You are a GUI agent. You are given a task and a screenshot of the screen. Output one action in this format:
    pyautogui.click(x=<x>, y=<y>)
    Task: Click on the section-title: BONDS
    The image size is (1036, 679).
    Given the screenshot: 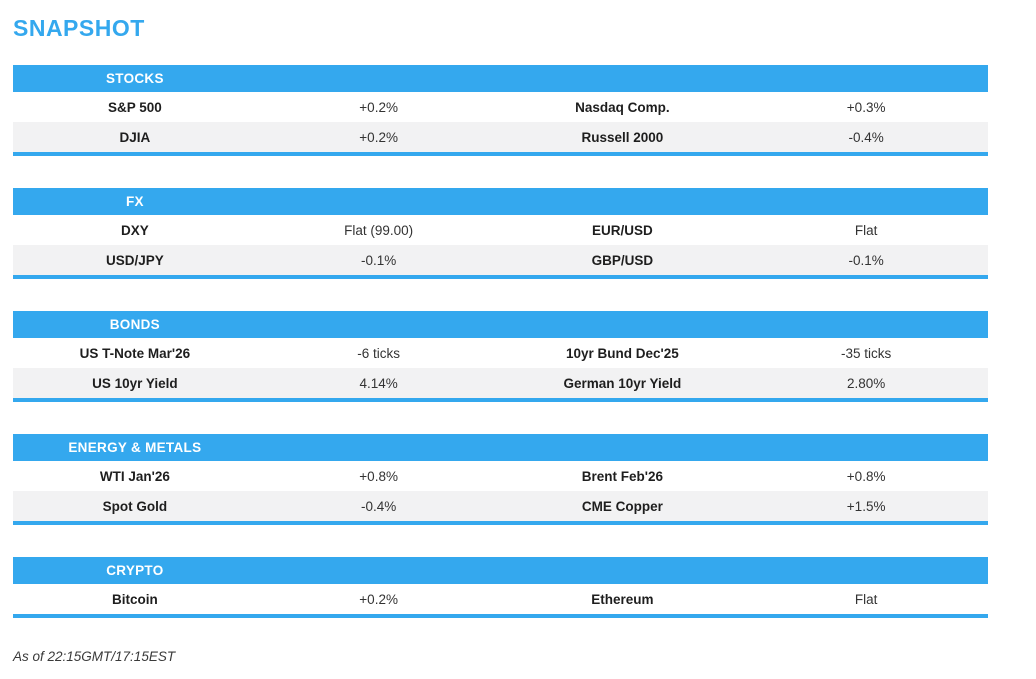 What is the action you would take?
    pyautogui.click(x=134, y=324)
    